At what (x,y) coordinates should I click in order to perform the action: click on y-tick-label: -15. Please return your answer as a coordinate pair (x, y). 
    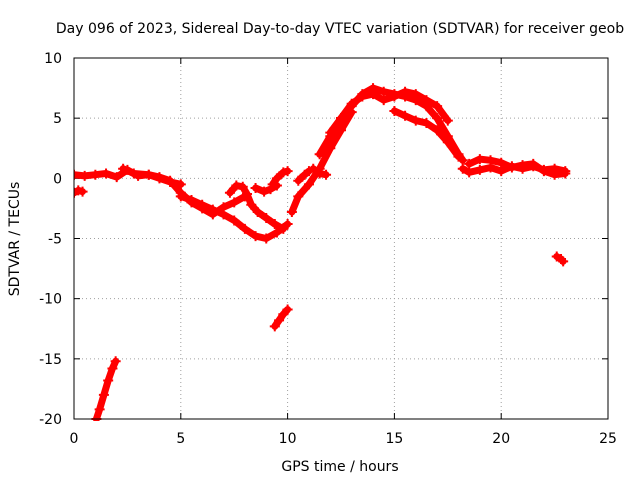
    Looking at the image, I should click on (50, 360).